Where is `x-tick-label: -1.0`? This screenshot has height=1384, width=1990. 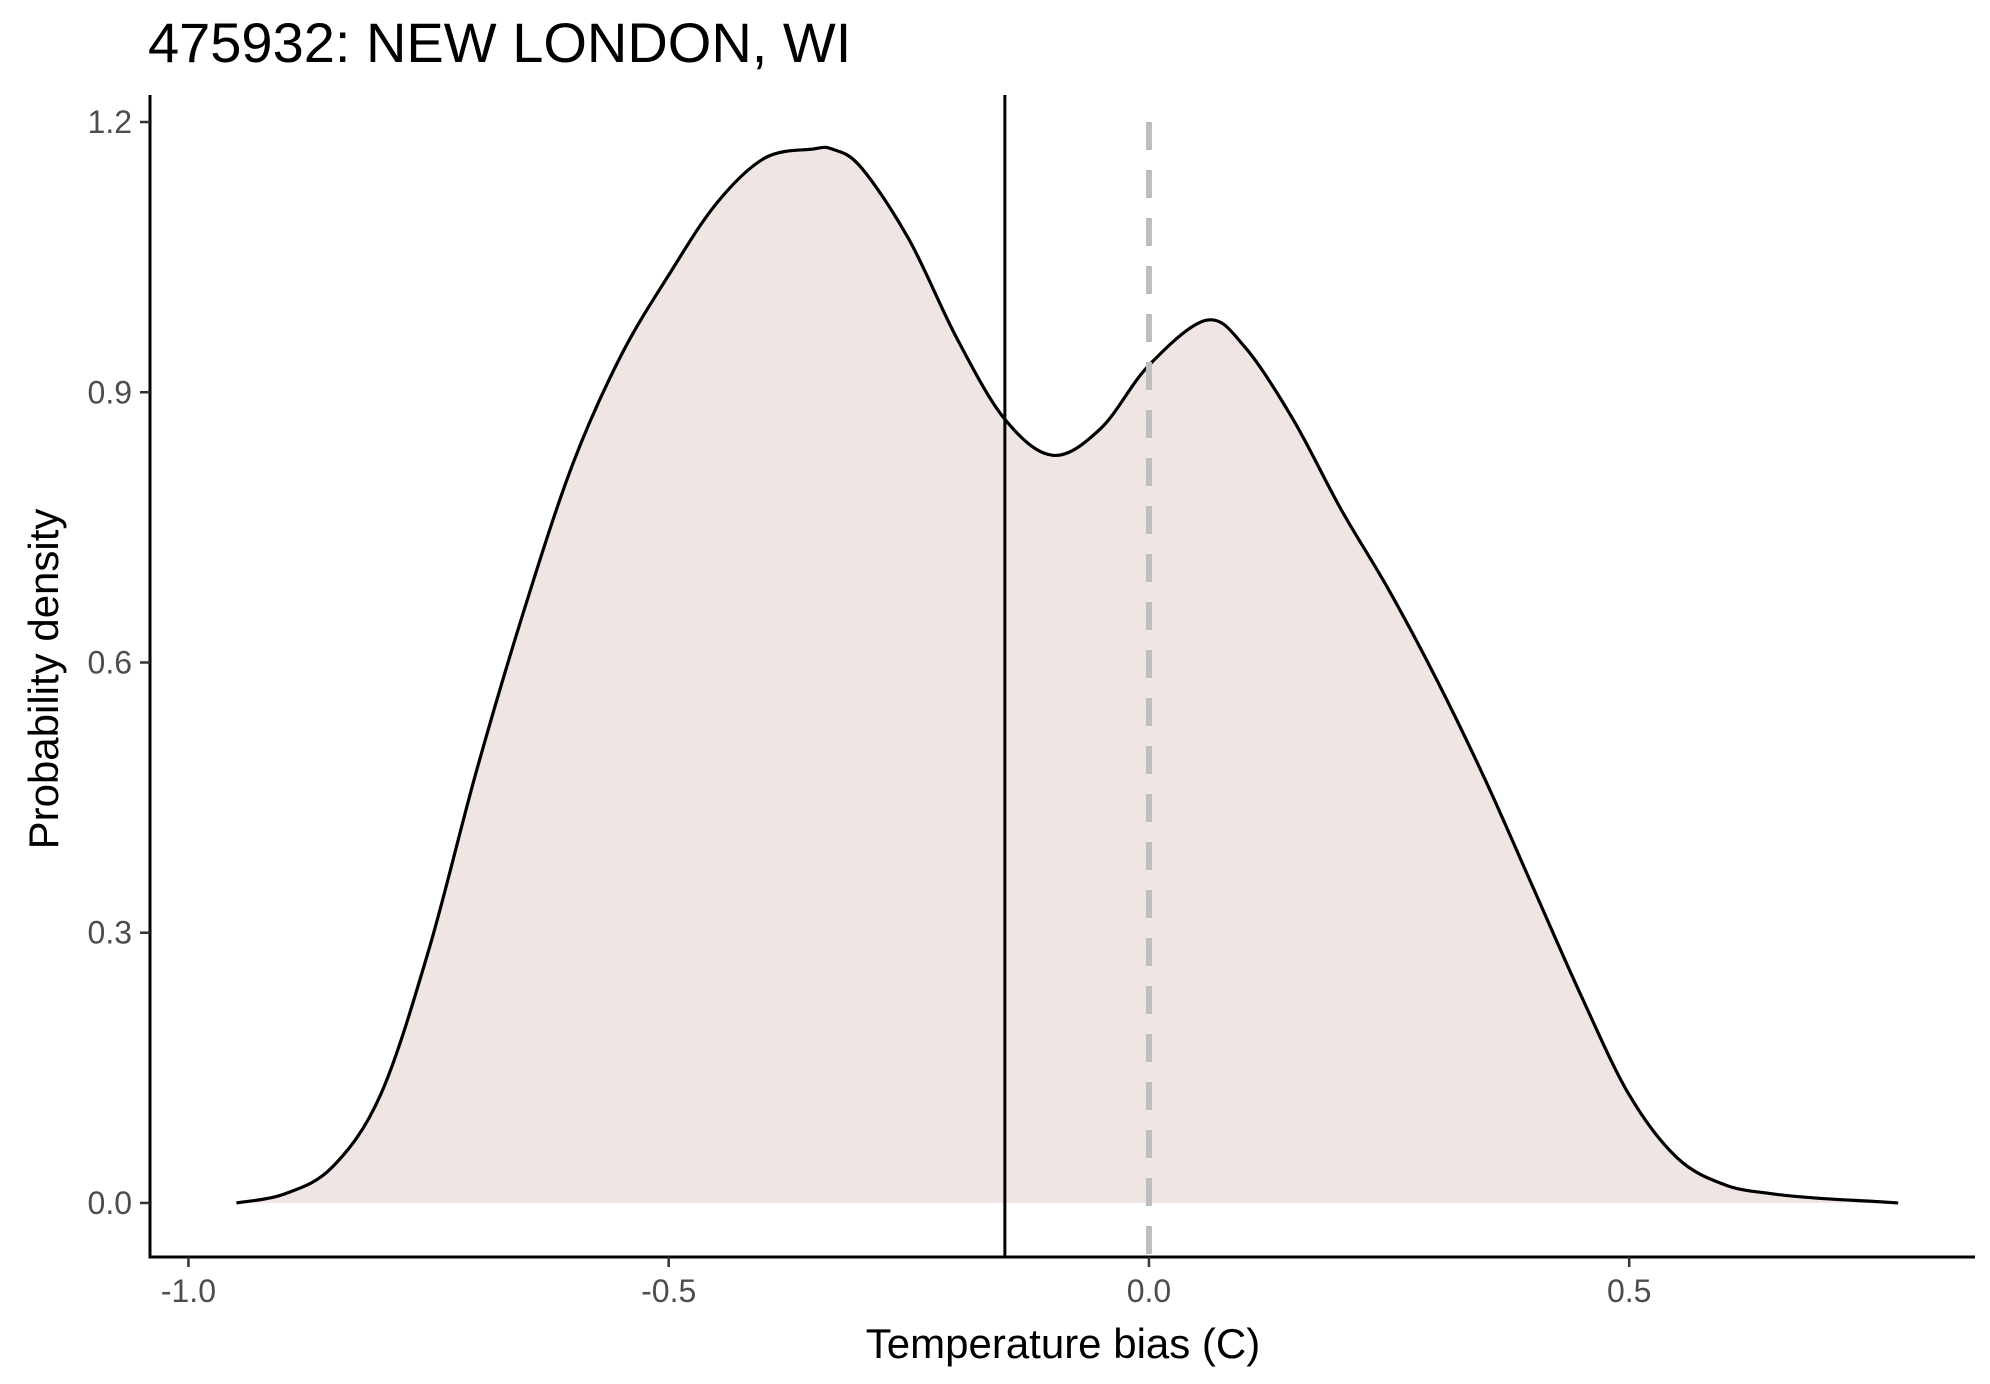 x-tick-label: -1.0 is located at coordinates (188, 1291).